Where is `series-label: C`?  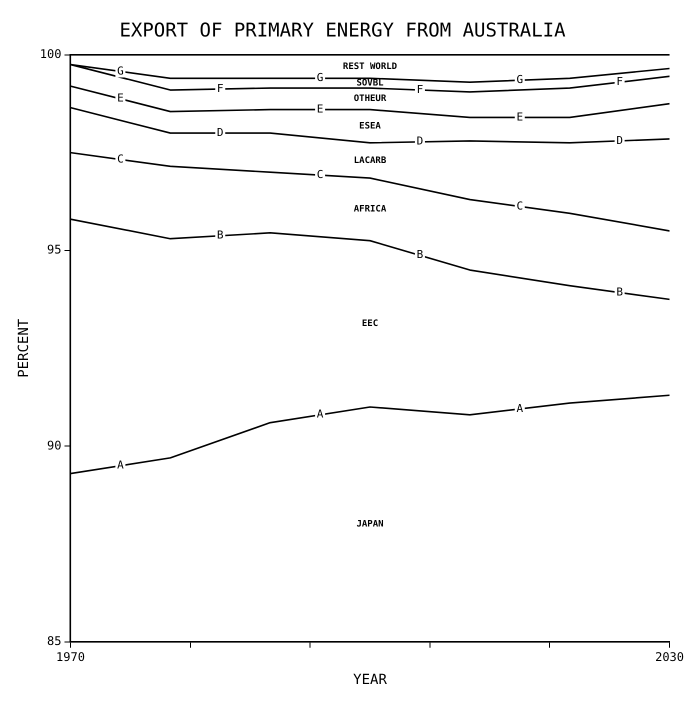
series-label: C is located at coordinates (520, 205).